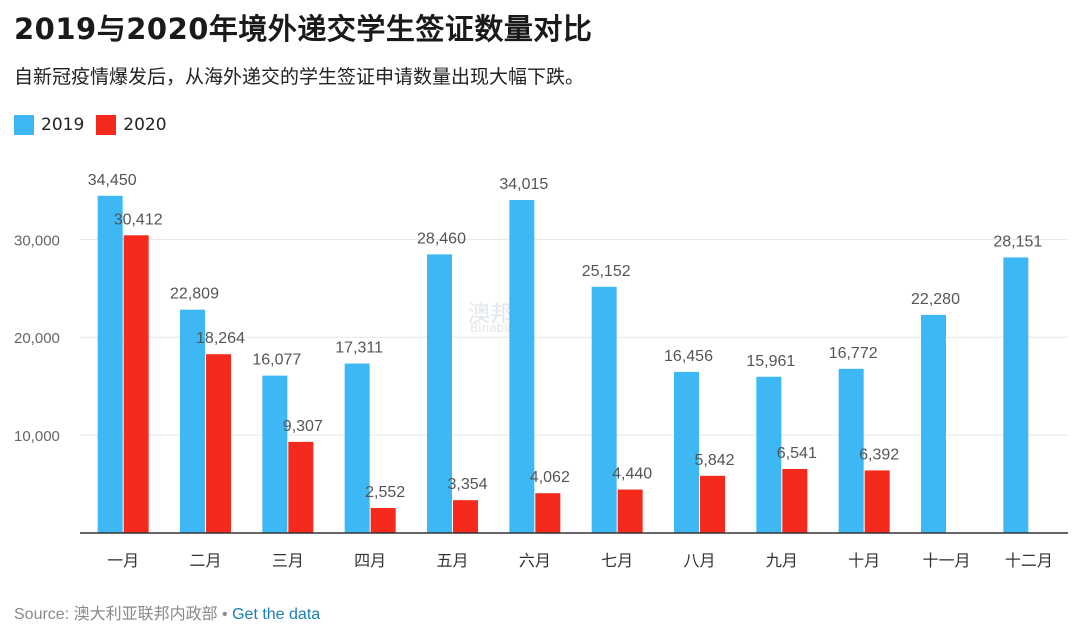 The image size is (1080, 629). What do you see at coordinates (782, 560) in the screenshot?
I see `x-tick-label: 九月` at bounding box center [782, 560].